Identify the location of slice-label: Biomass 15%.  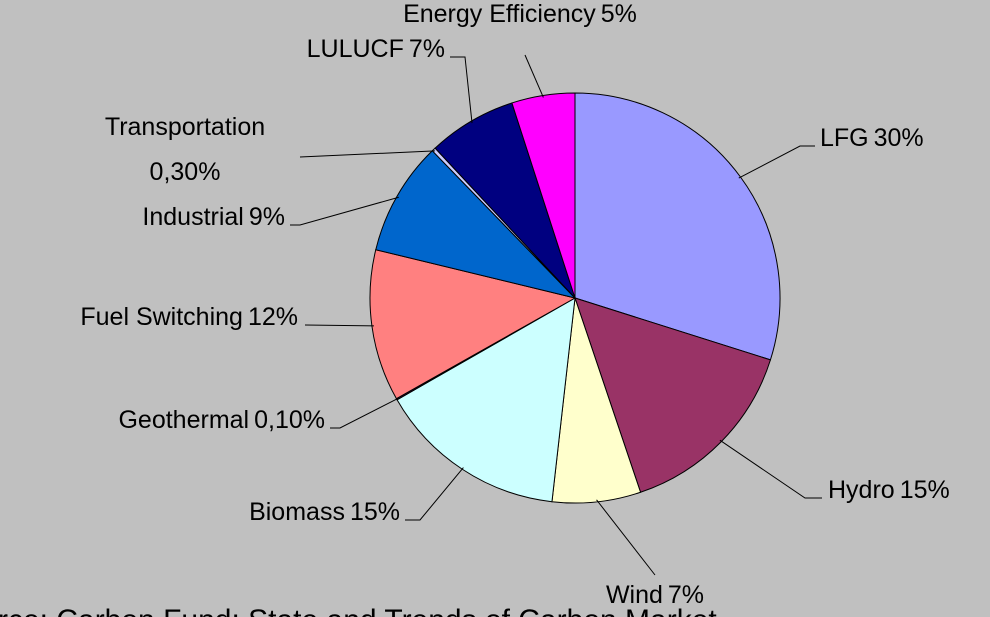
(324, 512).